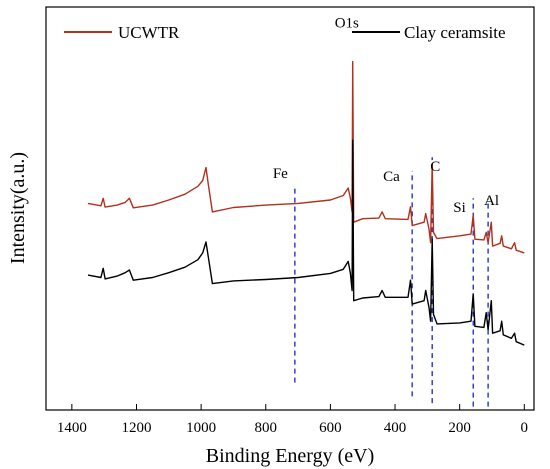 This screenshot has width=550, height=469. What do you see at coordinates (330, 428) in the screenshot?
I see `x-tick-label: 600` at bounding box center [330, 428].